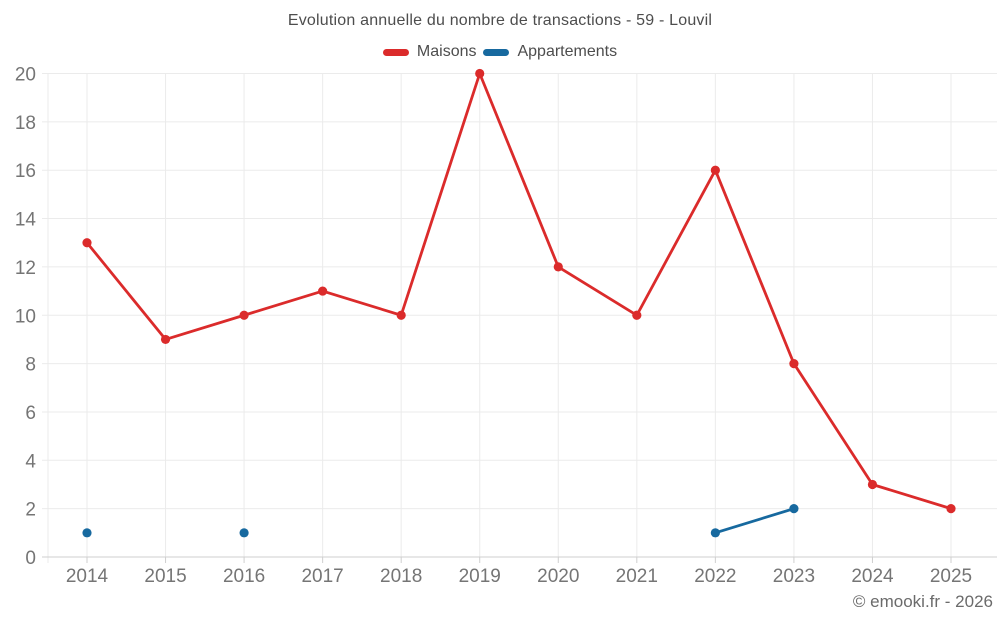 The width and height of the screenshot is (1000, 625). What do you see at coordinates (30, 558) in the screenshot?
I see `y-axis-label: 0` at bounding box center [30, 558].